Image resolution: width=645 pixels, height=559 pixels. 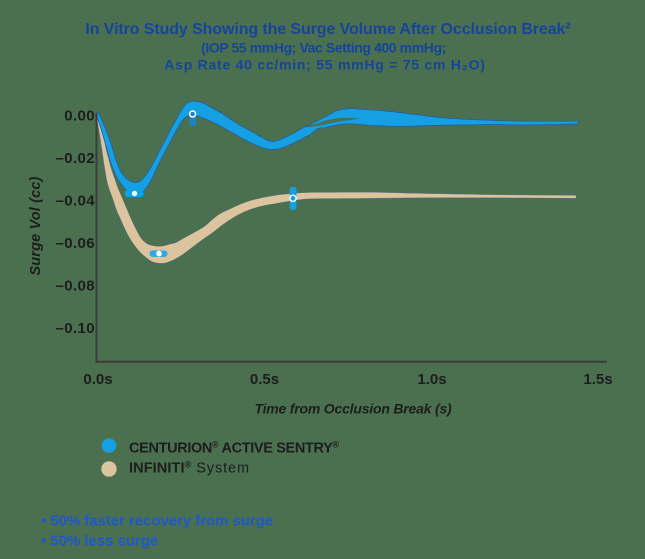 I want to click on svg-text: 0.0s, so click(x=97, y=379).